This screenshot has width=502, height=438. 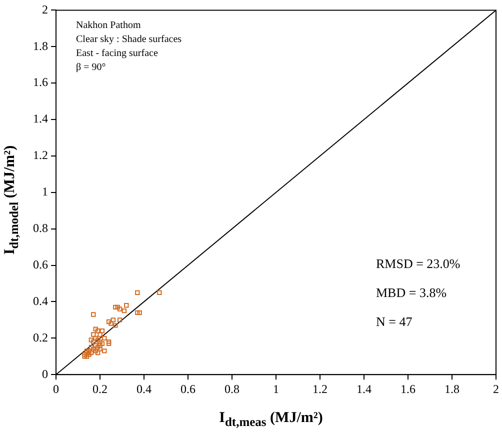 I want to click on y-tick-label: 1.4, so click(x=40, y=119).